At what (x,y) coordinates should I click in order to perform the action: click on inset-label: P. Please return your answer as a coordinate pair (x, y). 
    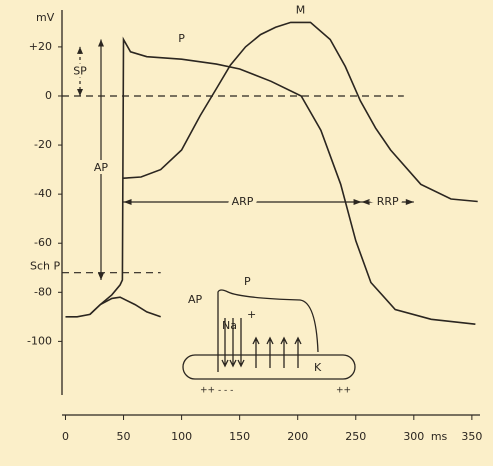
    Looking at the image, I should click on (247, 281).